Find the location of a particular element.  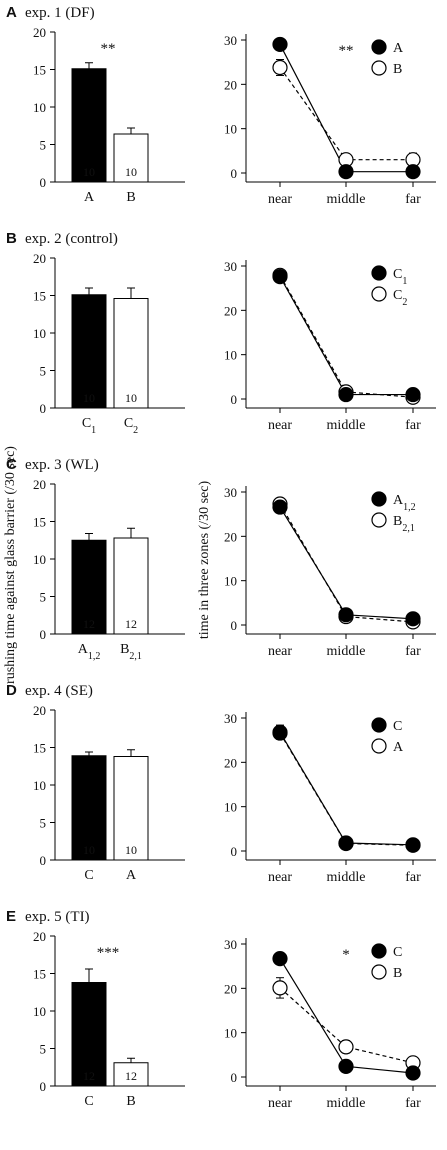

line-y-tick-label: 10 is located at coordinates (230, 129).